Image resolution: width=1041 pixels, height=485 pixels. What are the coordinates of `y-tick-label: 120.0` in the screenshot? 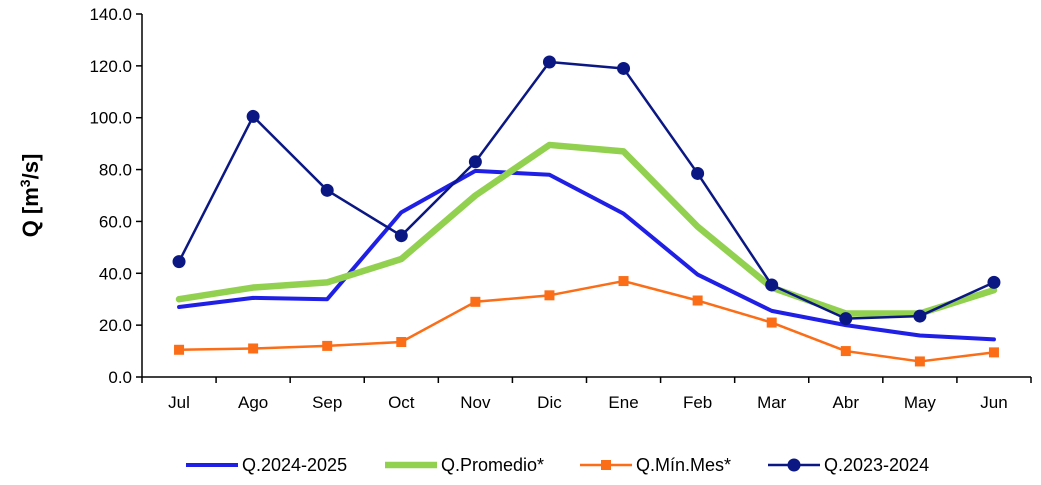 It's located at (110, 66).